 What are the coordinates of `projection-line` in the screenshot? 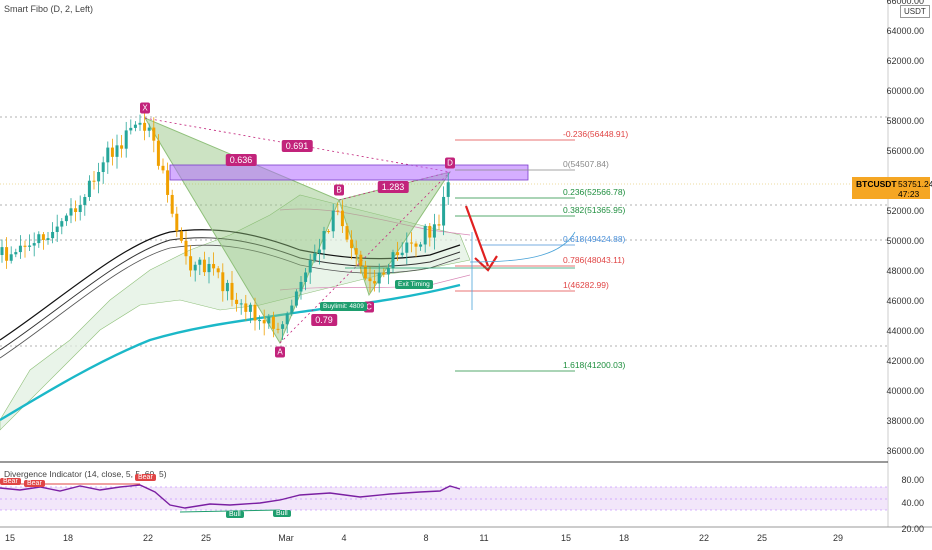 It's located at (522, 247).